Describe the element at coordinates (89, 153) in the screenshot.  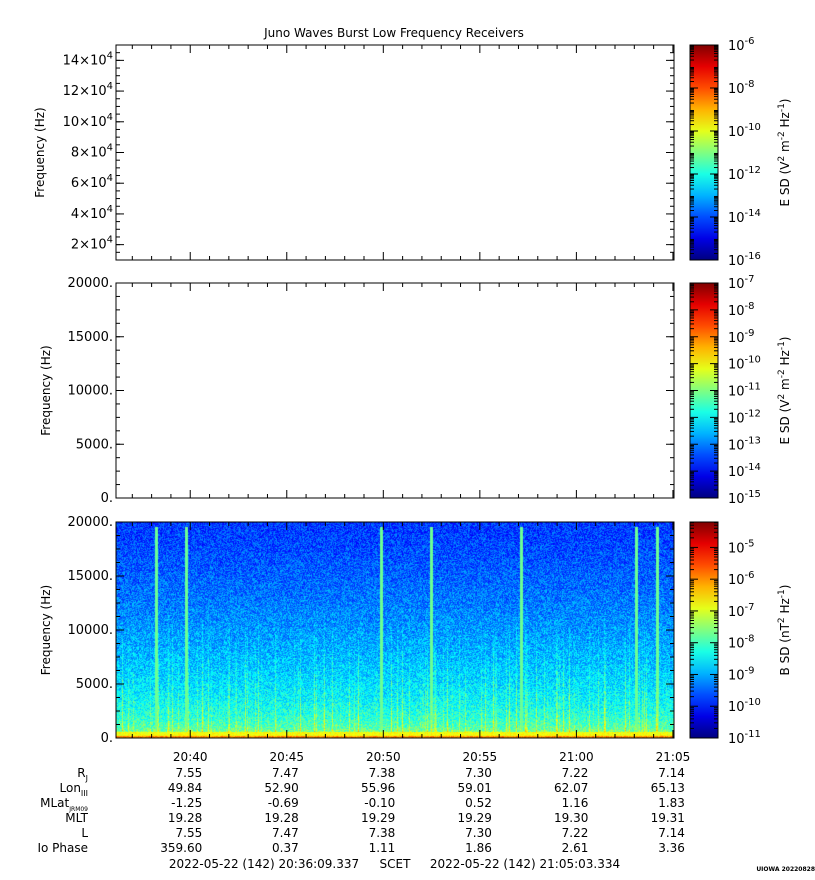
I see `y-tick-mantissa: 8×10` at that location.